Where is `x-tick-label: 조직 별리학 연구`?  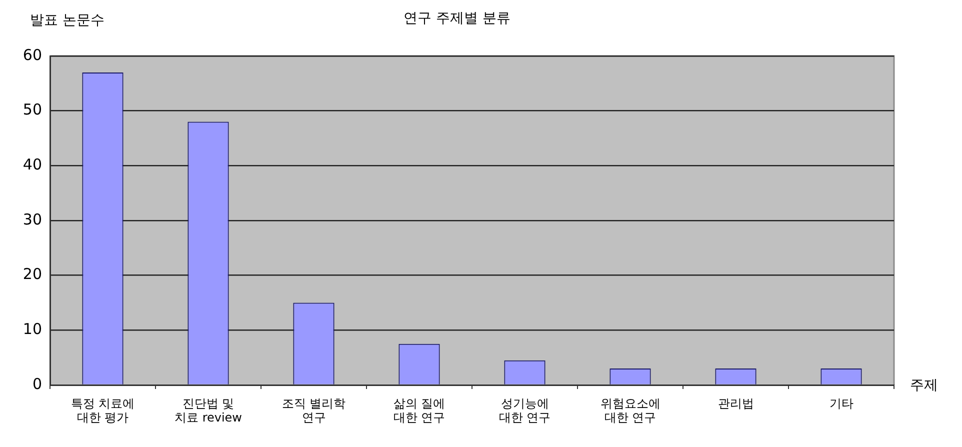
x-tick-label: 조직 별리학 연구 is located at coordinates (314, 410).